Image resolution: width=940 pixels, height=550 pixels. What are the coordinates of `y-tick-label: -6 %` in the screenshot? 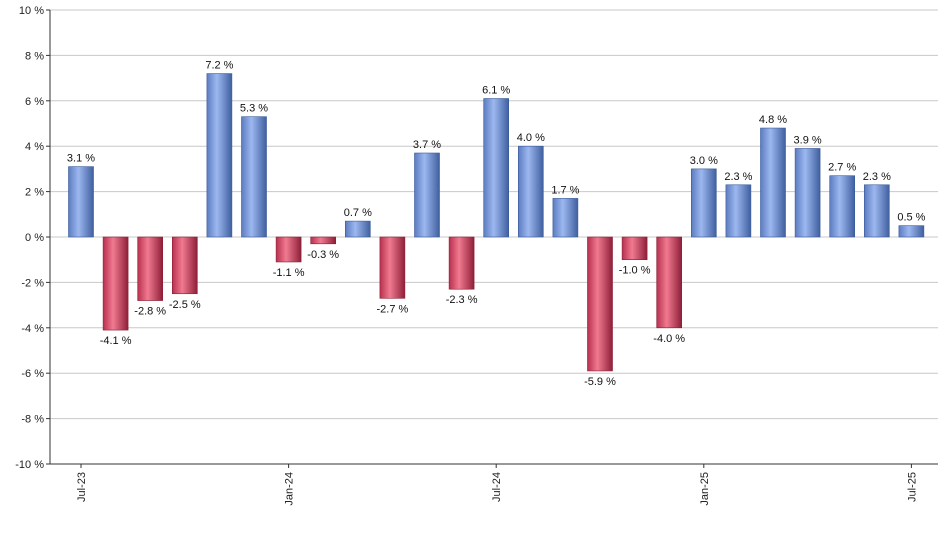 It's located at (32, 374).